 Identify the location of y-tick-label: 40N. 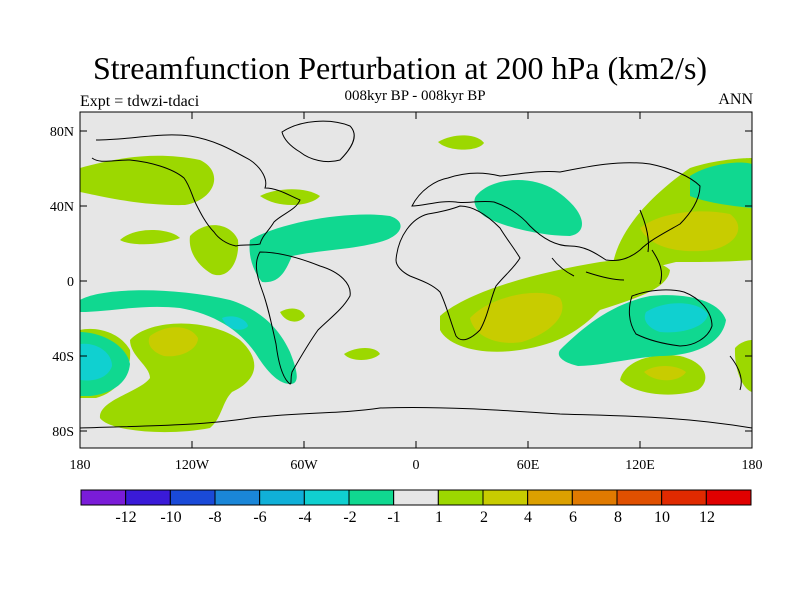
(62, 207).